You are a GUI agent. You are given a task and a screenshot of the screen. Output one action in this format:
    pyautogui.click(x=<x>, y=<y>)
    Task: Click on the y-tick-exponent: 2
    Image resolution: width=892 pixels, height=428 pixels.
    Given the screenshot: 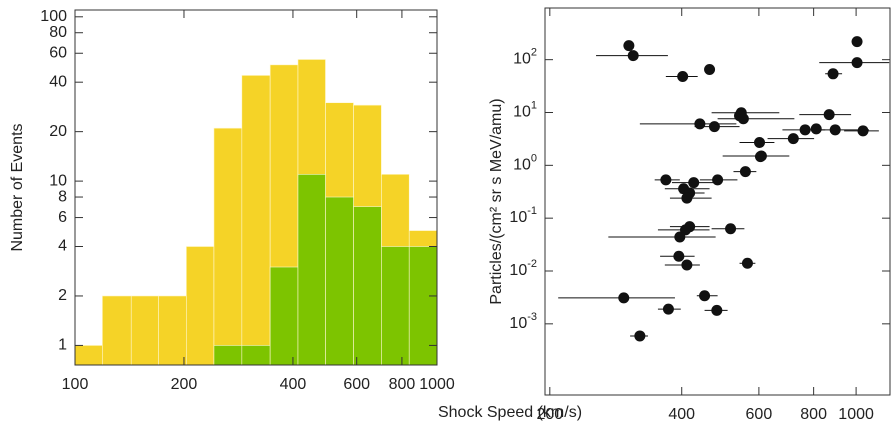 What is the action you would take?
    pyautogui.click(x=534, y=53)
    